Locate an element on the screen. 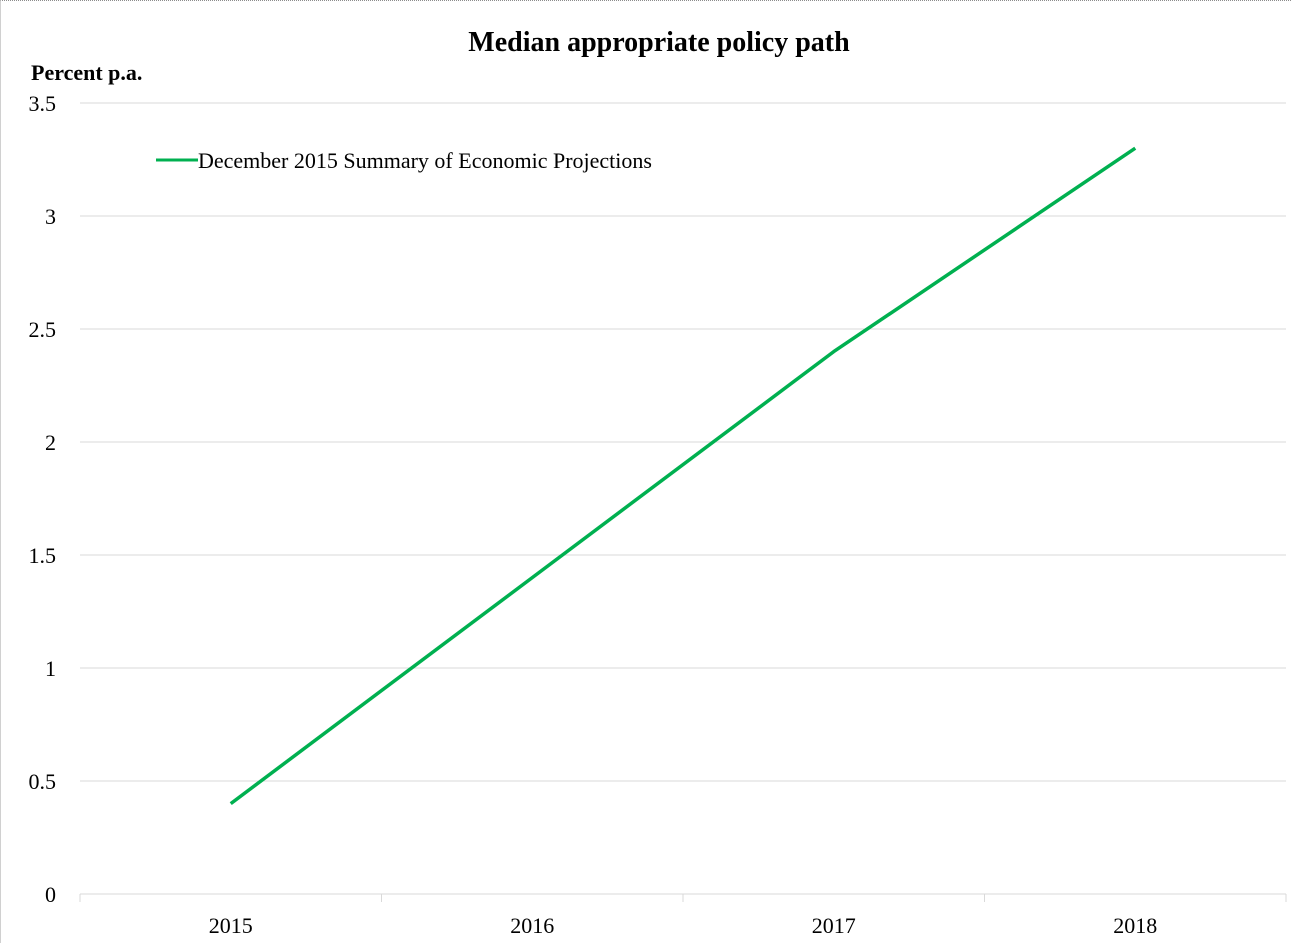  y-tick-label: 3.5 is located at coordinates (43, 103).